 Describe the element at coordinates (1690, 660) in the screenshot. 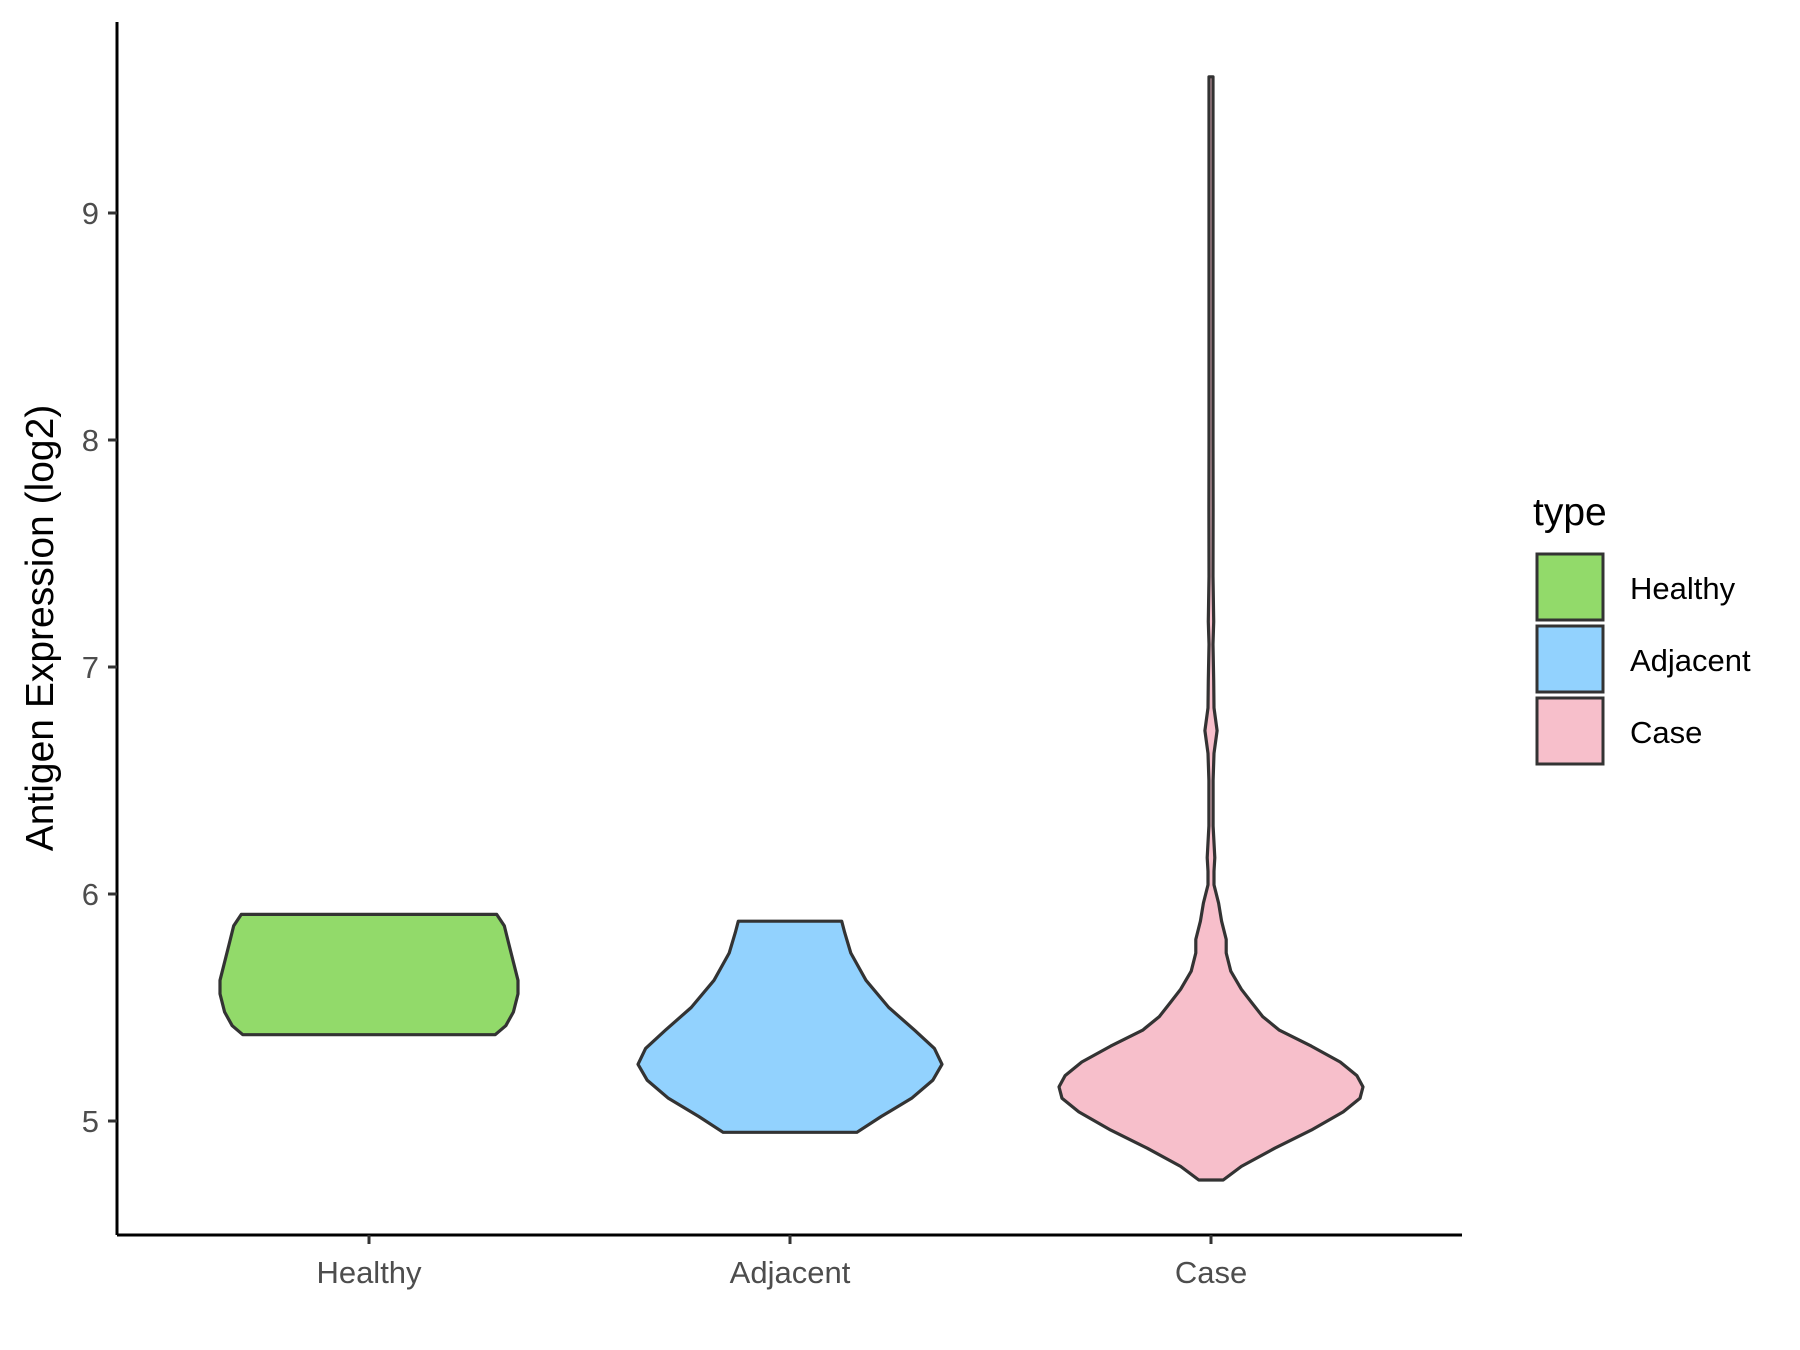

I see `legend-label-adjacent: Adjacent` at that location.